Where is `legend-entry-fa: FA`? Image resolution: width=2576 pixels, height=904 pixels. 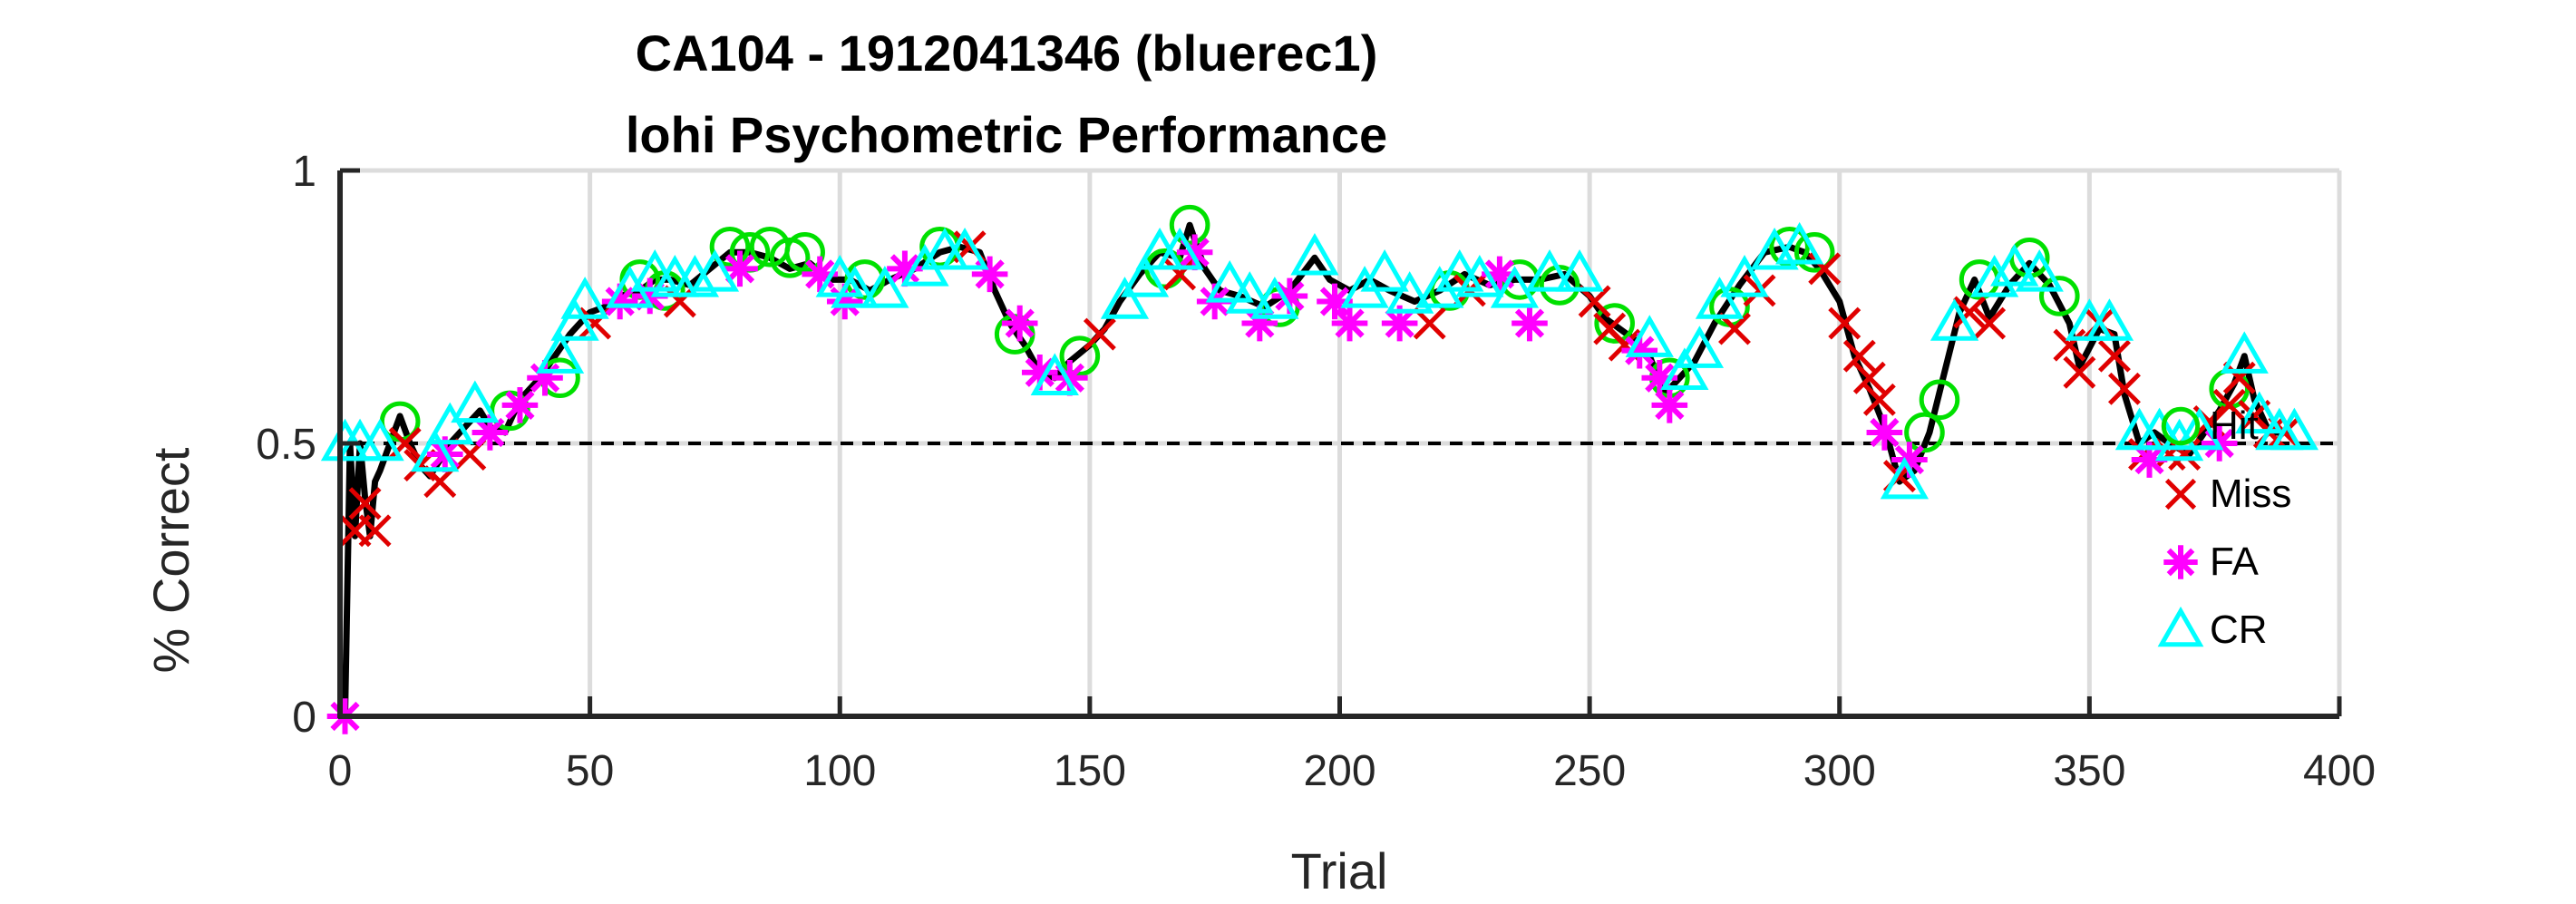 legend-entry-fa: FA is located at coordinates (2211, 562).